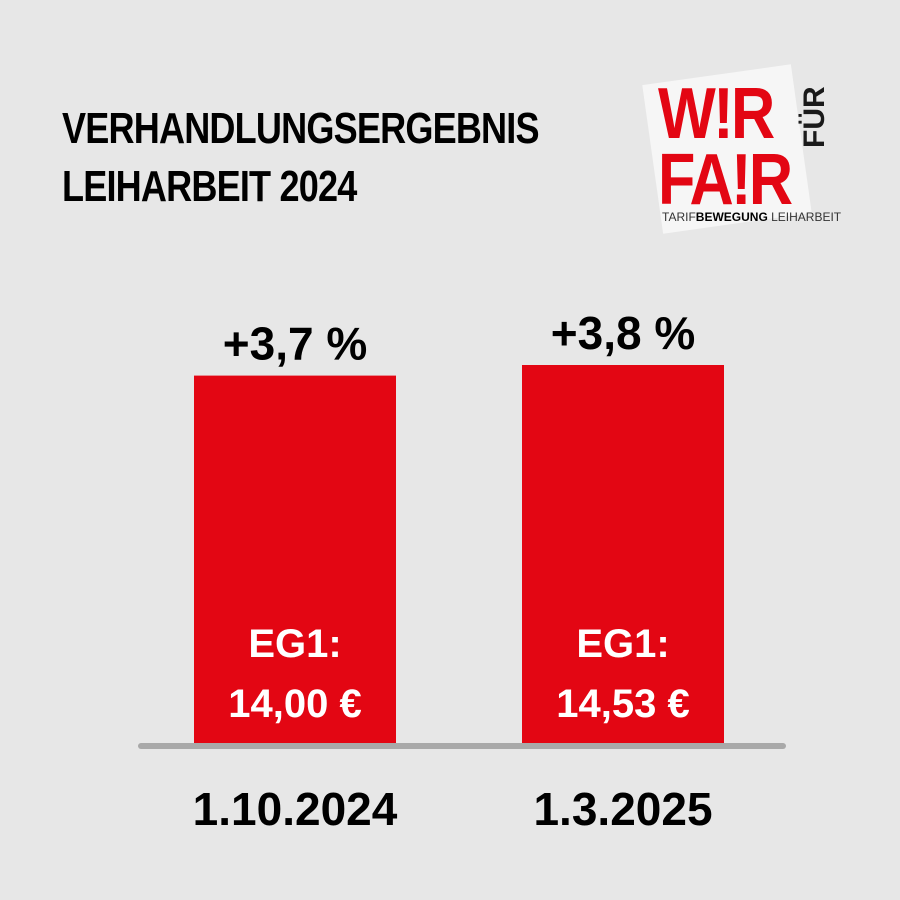  Describe the element at coordinates (295, 809) in the screenshot. I see `category-label-1: 1.10.2024` at that location.